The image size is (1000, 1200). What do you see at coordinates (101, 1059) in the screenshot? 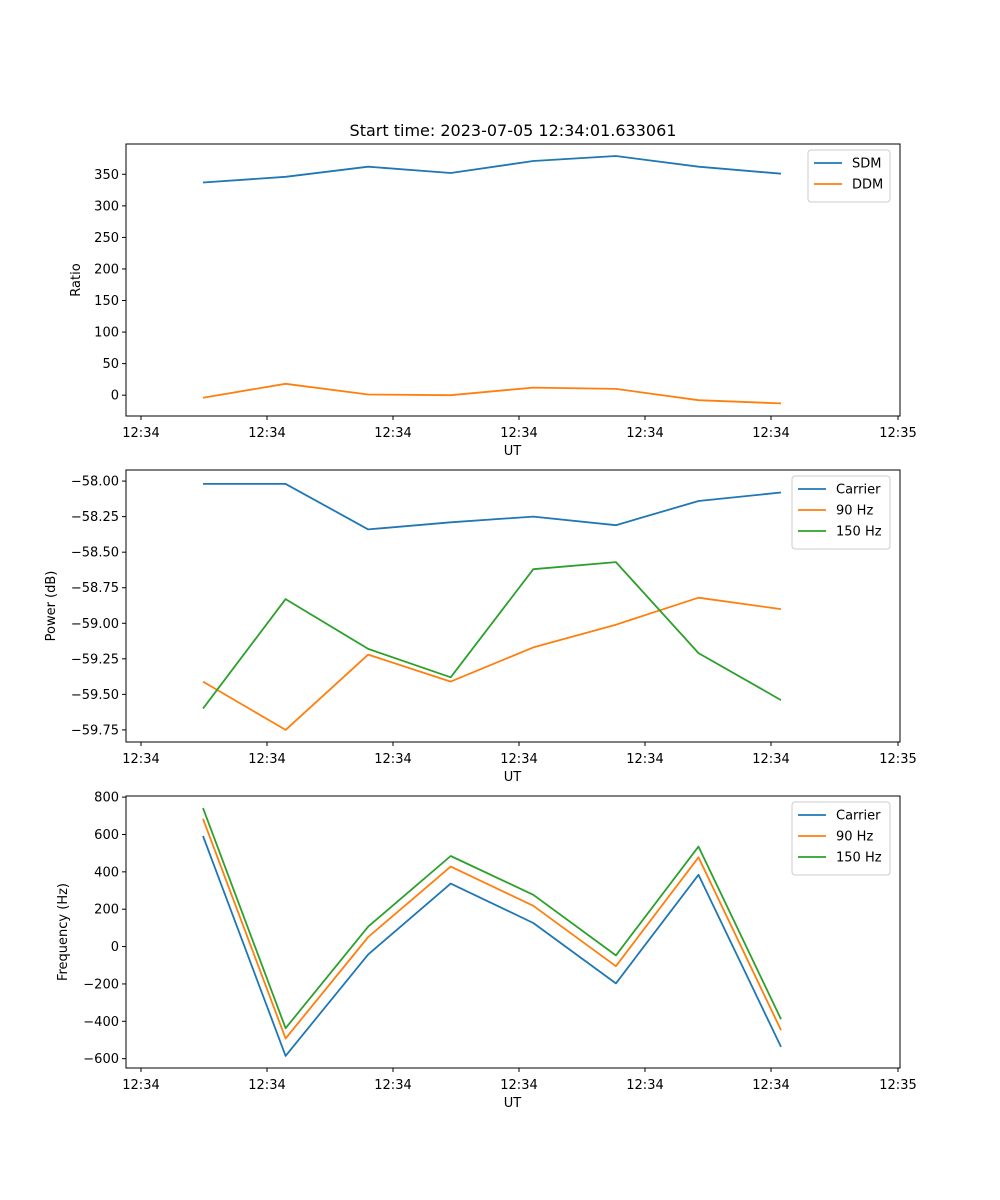
I see `y-tick-label: −600` at bounding box center [101, 1059].